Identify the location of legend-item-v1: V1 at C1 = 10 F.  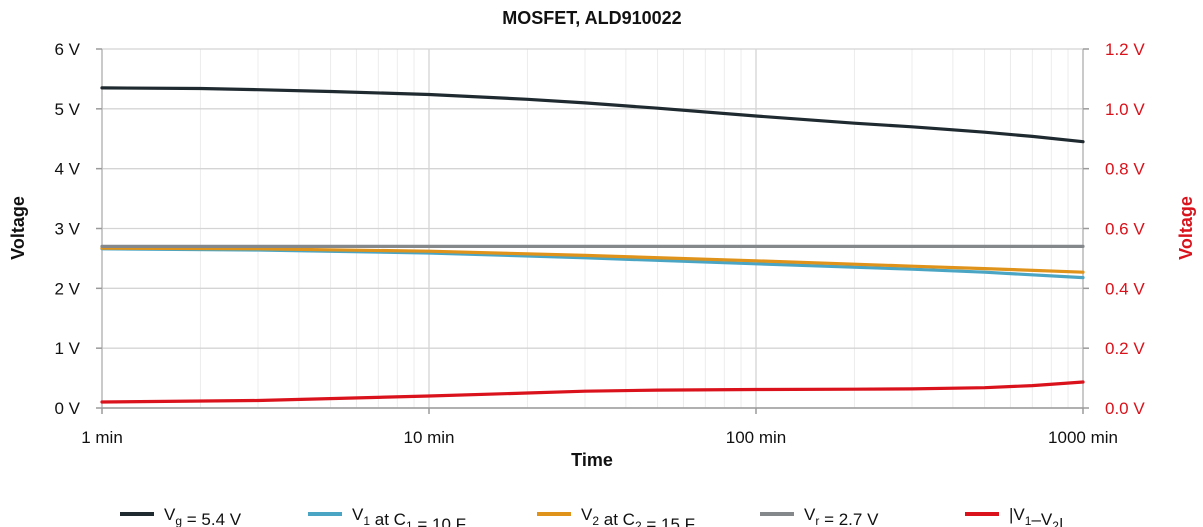
(387, 516).